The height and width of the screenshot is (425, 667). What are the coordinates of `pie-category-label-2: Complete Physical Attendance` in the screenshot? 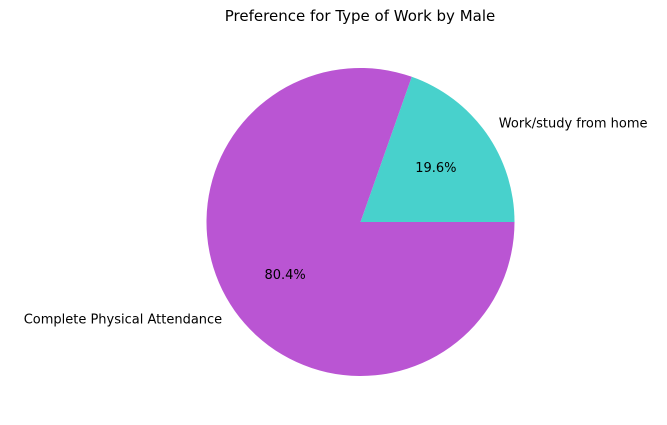 It's located at (123, 319).